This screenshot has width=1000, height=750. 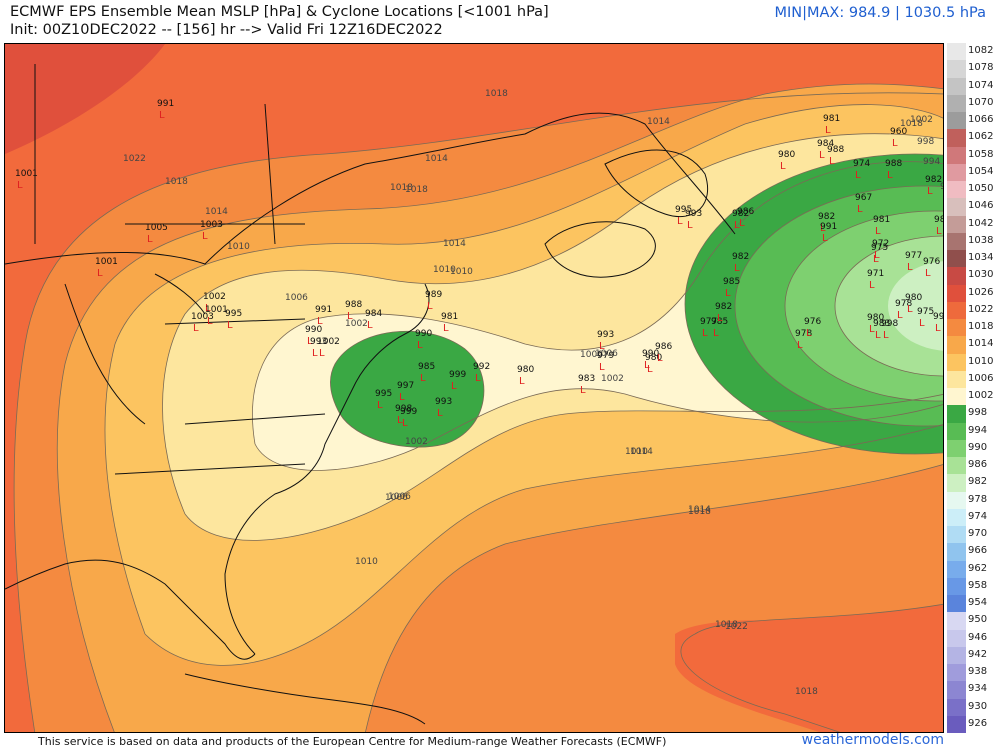 I want to click on colorbar-label: 926, so click(x=978, y=723).